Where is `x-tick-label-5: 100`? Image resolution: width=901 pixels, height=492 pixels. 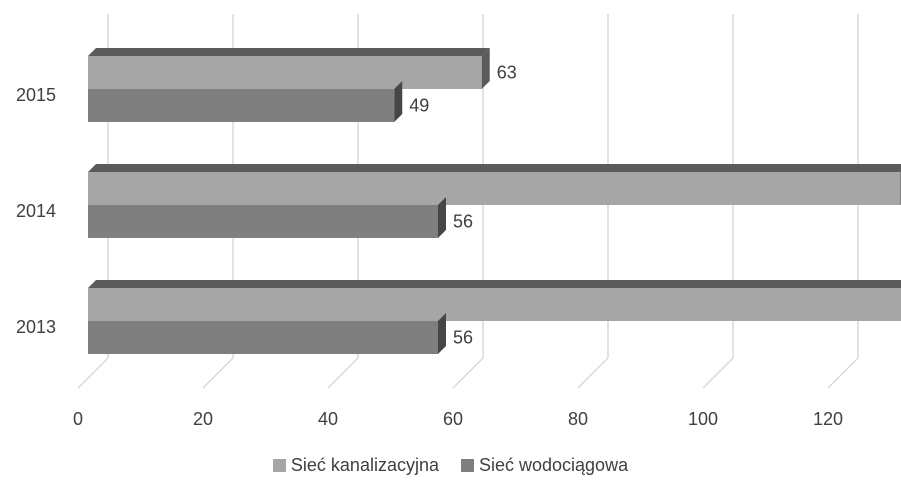
x-tick-label-5: 100 is located at coordinates (703, 419).